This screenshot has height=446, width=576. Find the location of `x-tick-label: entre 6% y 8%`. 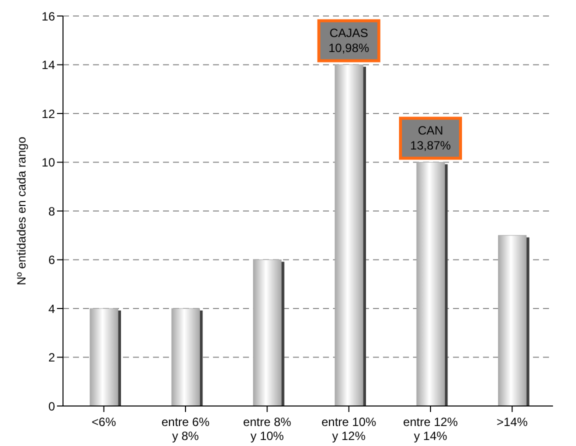

x-tick-label: entre 6% y 8% is located at coordinates (185, 429).